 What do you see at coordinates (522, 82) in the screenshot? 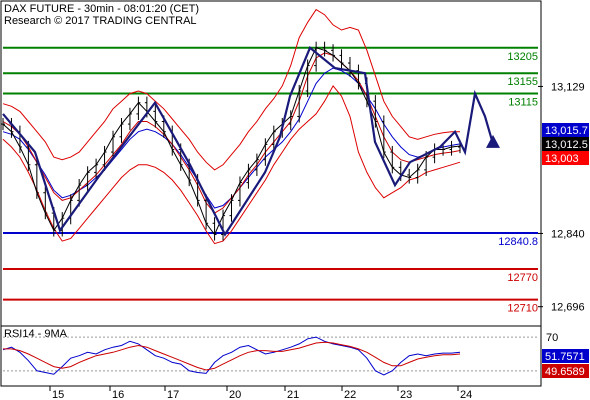
I see `level-label: 13155` at bounding box center [522, 82].